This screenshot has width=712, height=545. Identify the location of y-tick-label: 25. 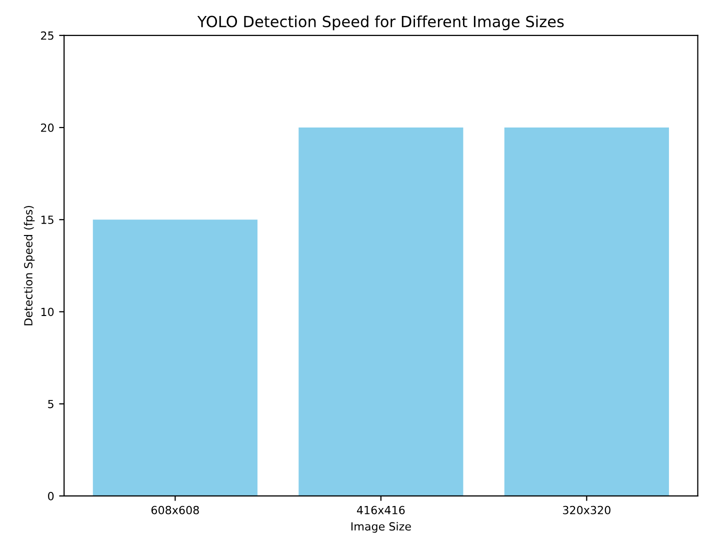
(47, 35).